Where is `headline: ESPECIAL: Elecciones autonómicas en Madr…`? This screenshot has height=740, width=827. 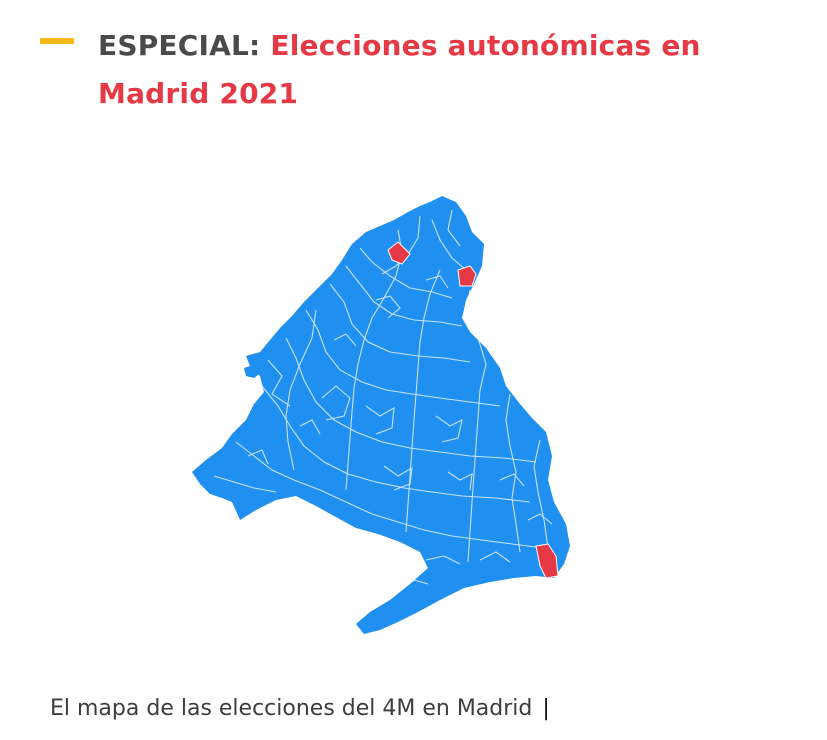 headline: ESPECIAL: Elecciones autonómicas en Madr… is located at coordinates (443, 70).